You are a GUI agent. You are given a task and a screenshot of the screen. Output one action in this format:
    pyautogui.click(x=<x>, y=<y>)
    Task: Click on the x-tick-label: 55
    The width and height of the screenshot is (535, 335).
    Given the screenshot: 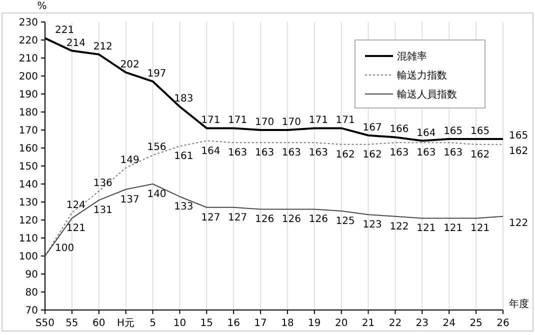 What is the action you would take?
    pyautogui.click(x=72, y=323)
    